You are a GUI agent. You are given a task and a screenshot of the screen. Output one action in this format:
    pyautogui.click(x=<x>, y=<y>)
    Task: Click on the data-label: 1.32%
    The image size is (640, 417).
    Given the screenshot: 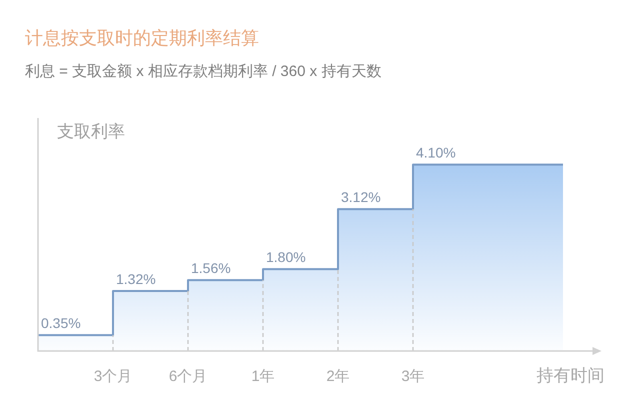 What is the action you would take?
    pyautogui.click(x=136, y=279)
    